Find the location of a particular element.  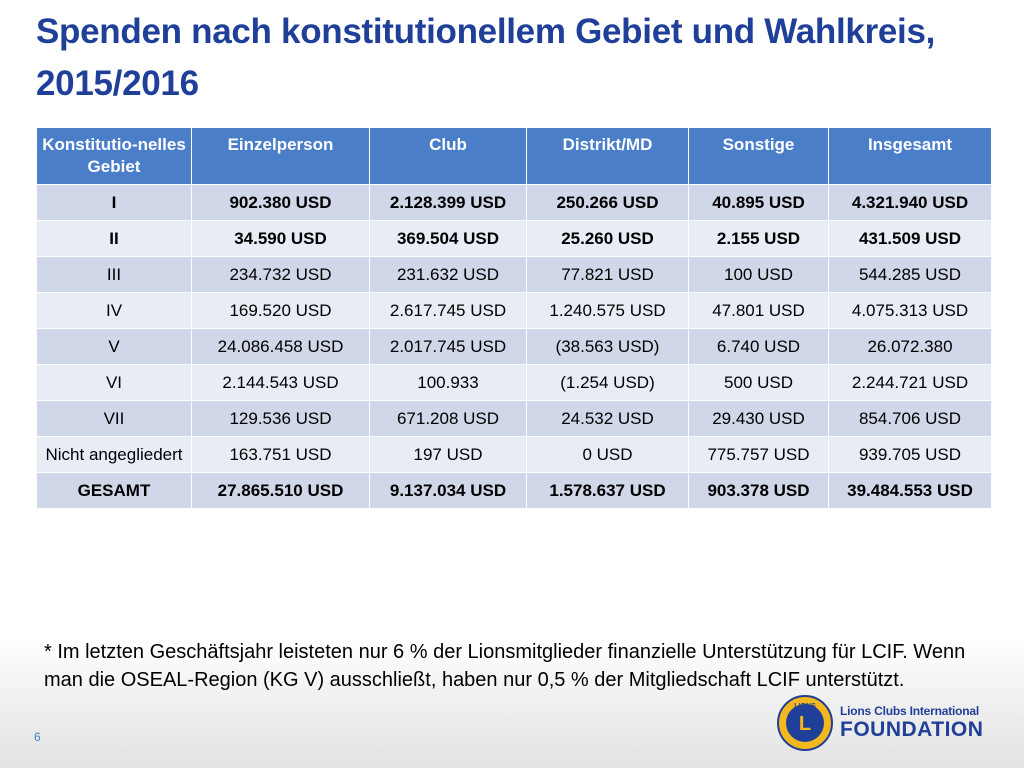

table-cell: 47.801 USD is located at coordinates (758, 310).